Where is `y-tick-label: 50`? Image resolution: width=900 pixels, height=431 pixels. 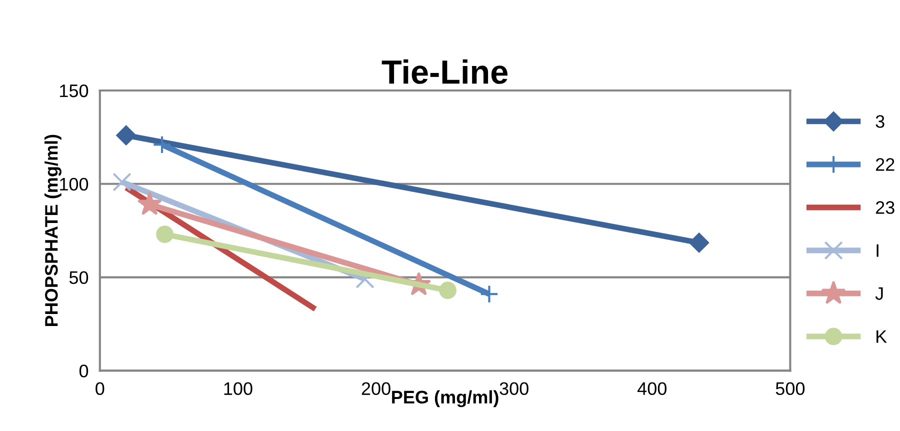 y-tick-label: 50 is located at coordinates (78, 277).